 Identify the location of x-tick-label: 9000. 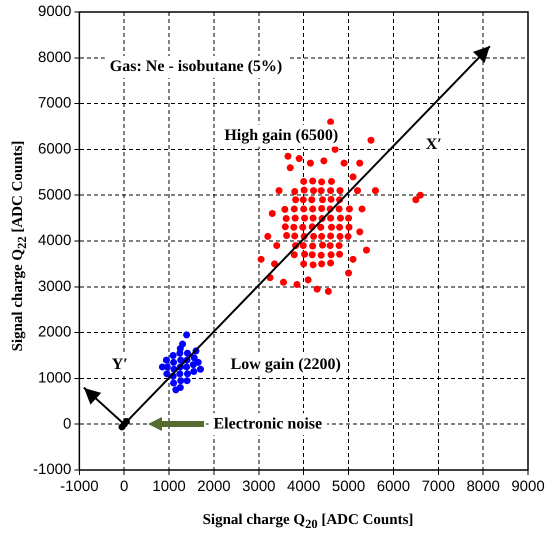
(528, 487).